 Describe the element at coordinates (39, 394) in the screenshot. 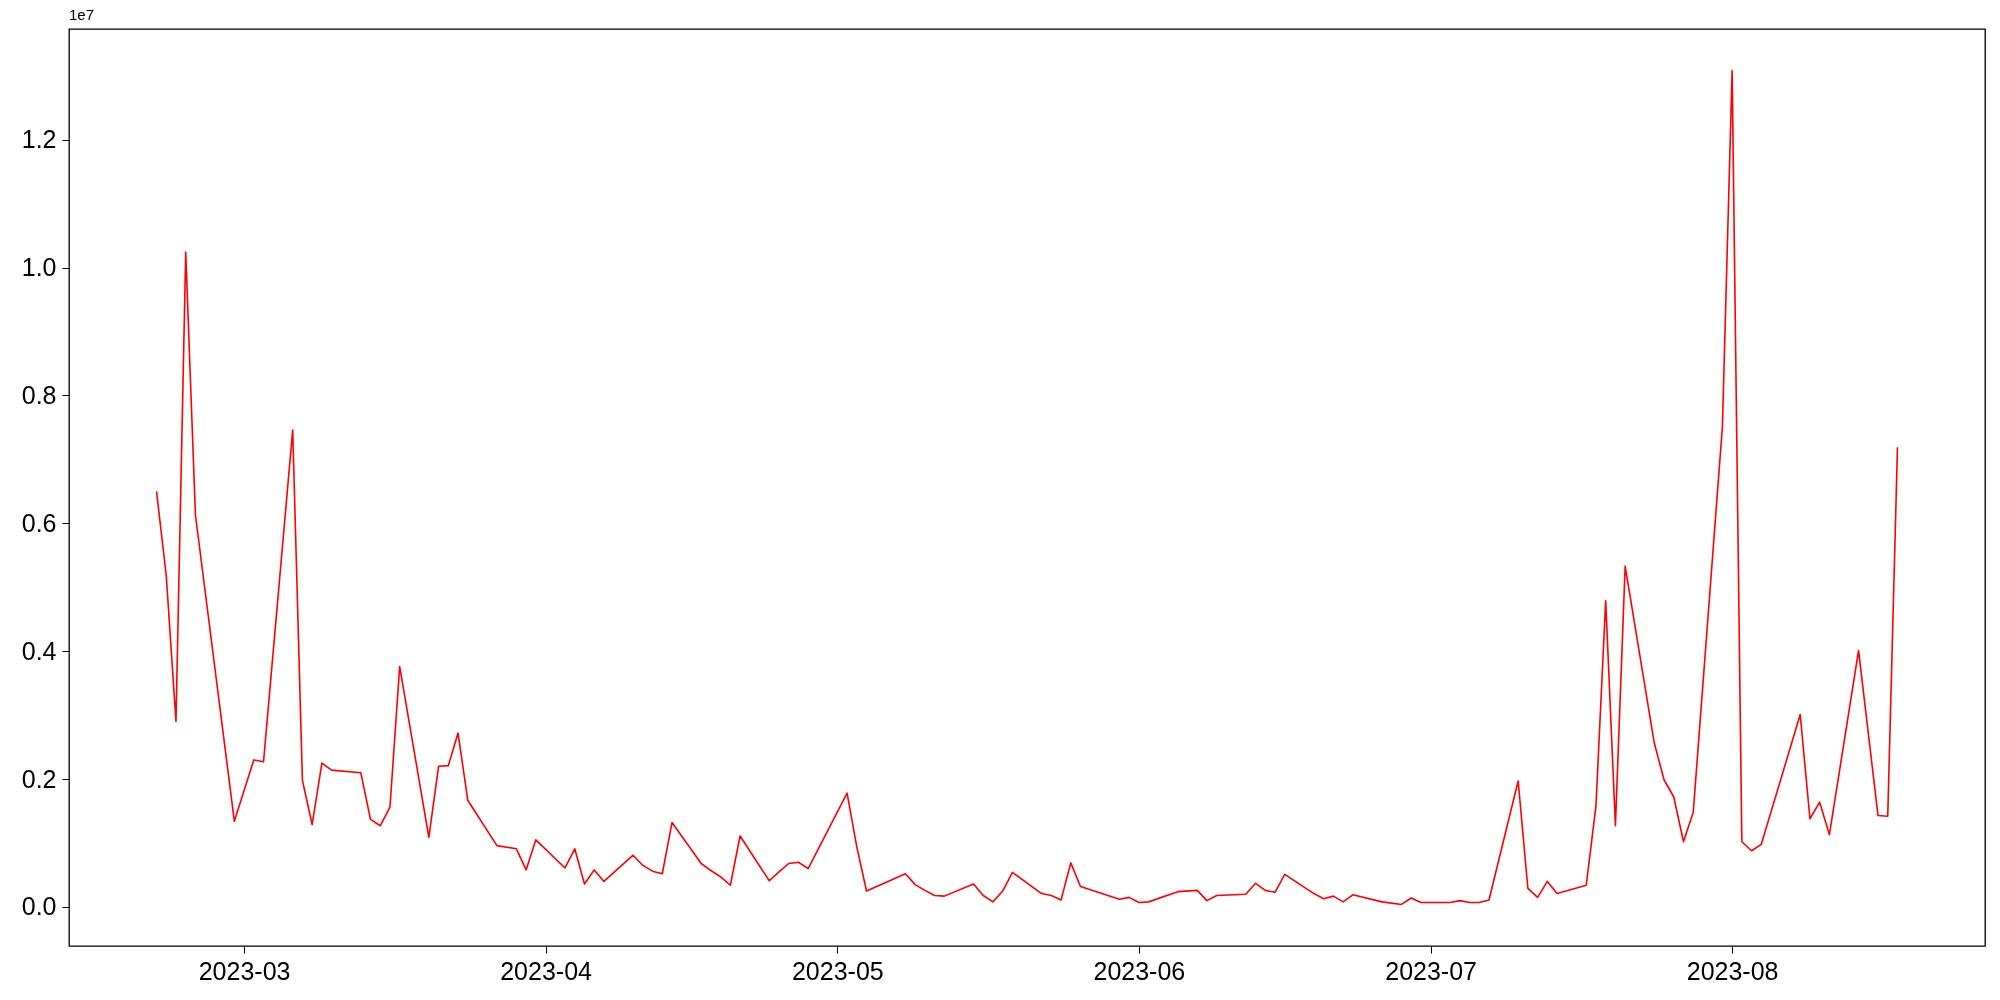

I see `y-tick-label: 0.8` at that location.